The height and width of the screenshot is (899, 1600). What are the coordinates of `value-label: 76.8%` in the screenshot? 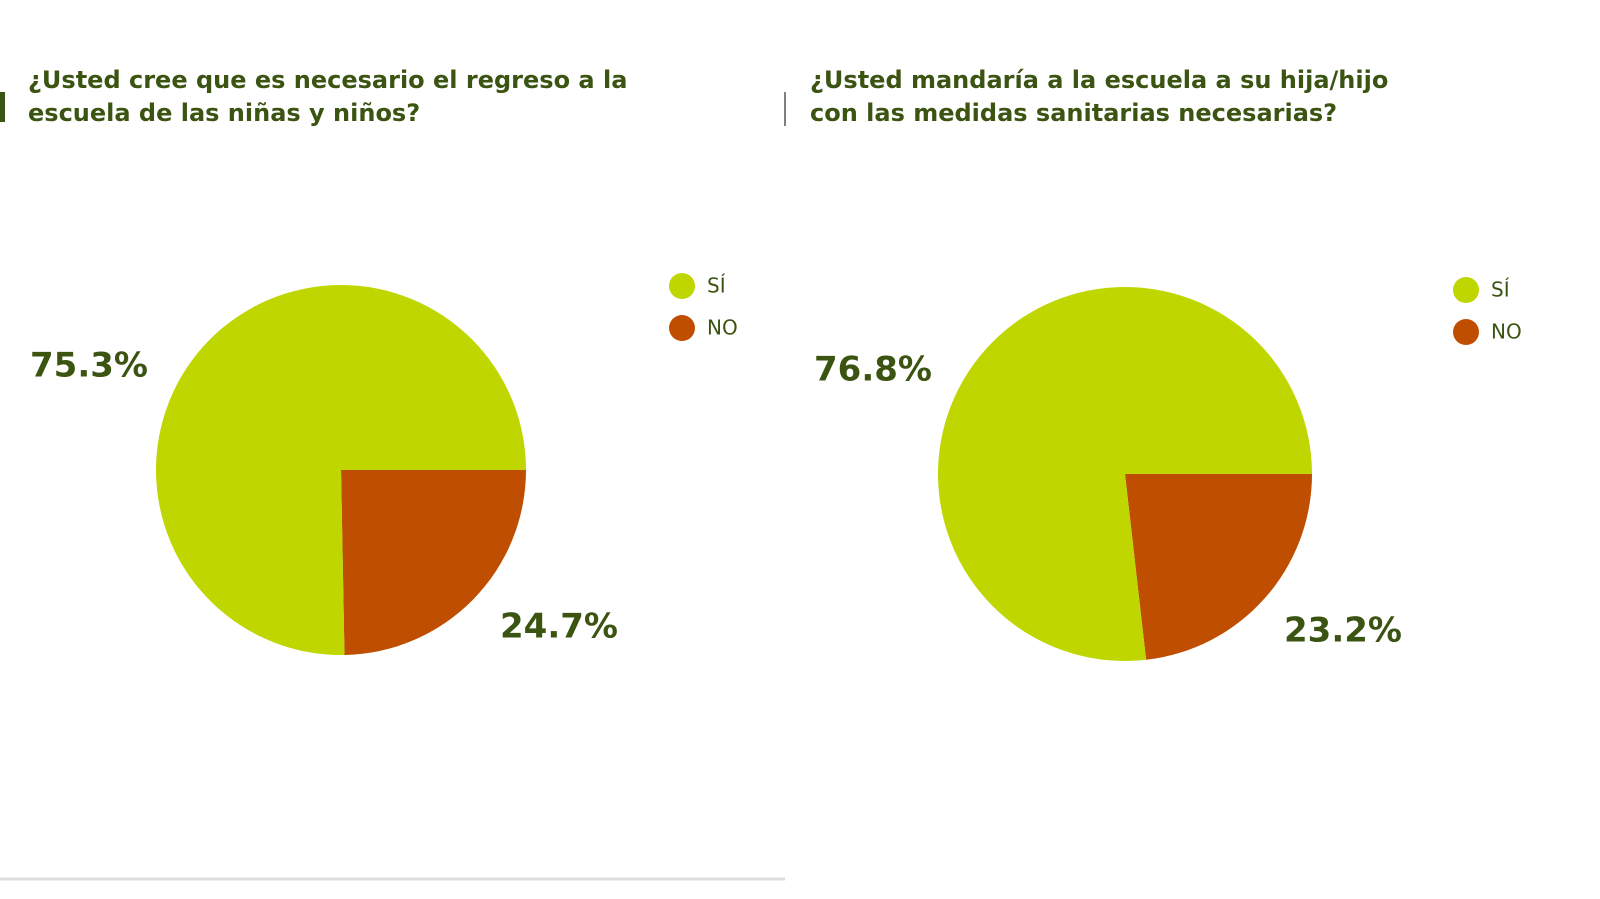 It's located at (873, 370).